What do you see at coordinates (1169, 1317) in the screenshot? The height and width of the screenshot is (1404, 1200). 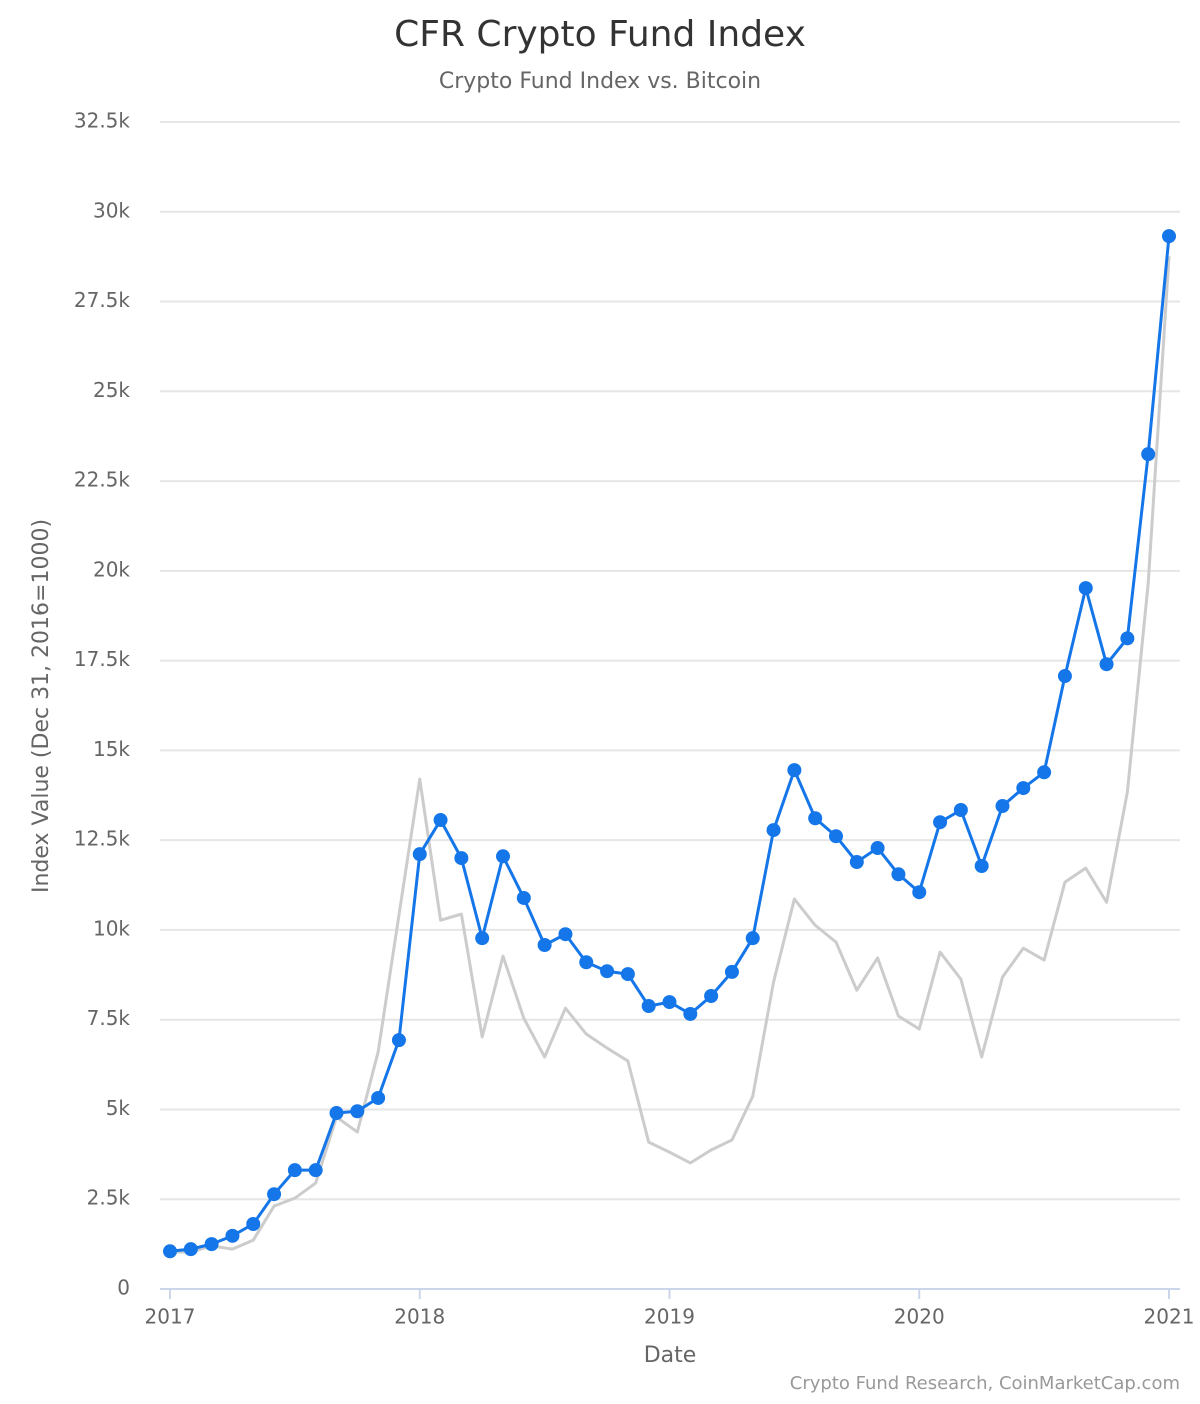 I see `x-tick-label: 2021` at bounding box center [1169, 1317].